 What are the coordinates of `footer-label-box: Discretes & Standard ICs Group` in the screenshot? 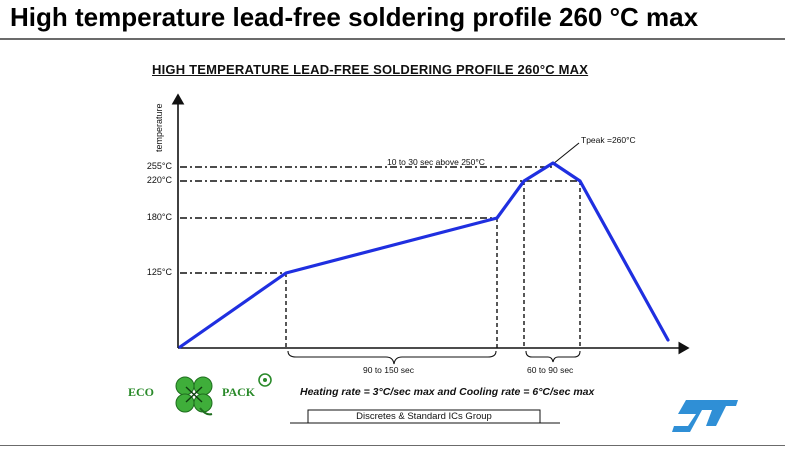 It's located at (424, 416).